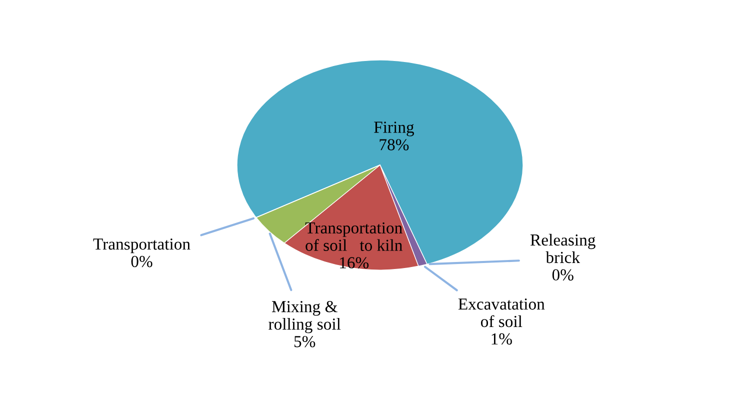  Describe the element at coordinates (394, 144) in the screenshot. I see `data-label: 78%` at that location.